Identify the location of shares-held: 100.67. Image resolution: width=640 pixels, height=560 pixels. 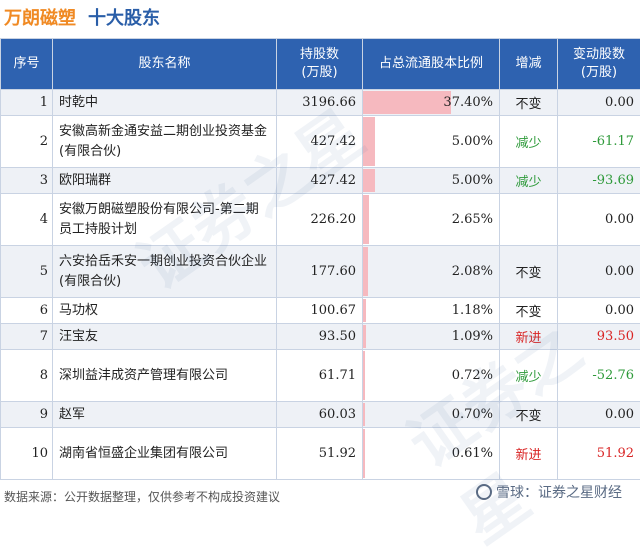
(320, 311).